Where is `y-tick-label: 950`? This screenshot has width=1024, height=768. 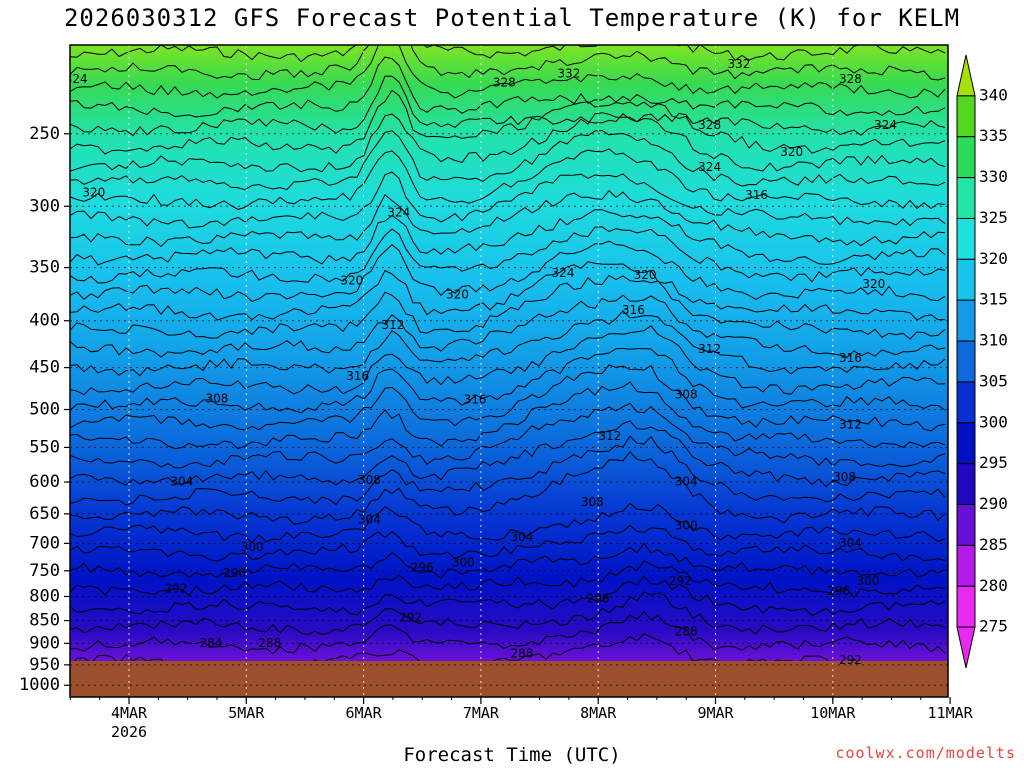 y-tick-label: 950 is located at coordinates (44, 665).